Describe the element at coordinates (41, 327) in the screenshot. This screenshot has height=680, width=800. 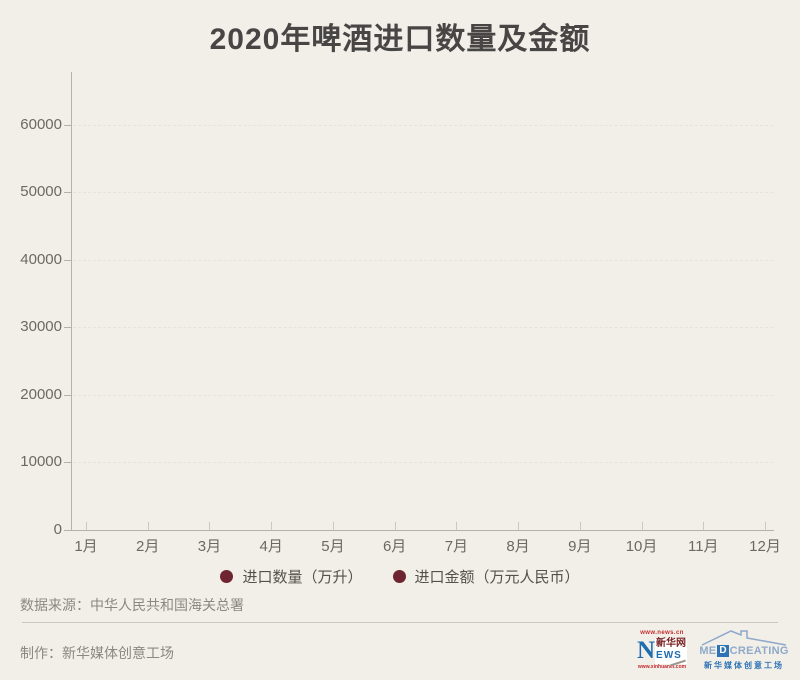
I see `y-axis-label: 30000` at that location.